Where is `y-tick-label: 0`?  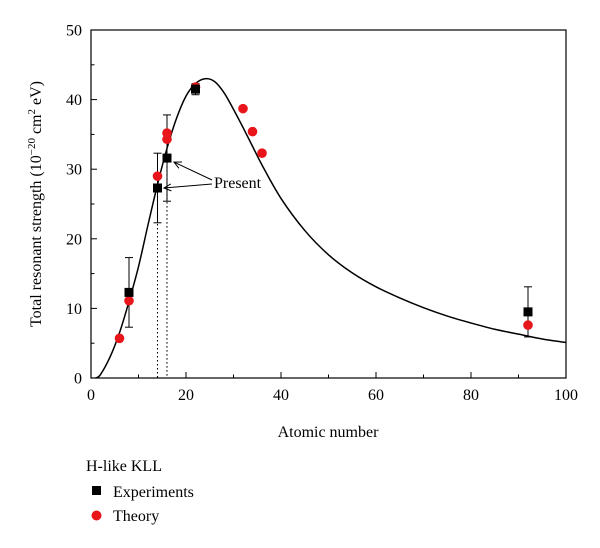
y-tick-label: 0 is located at coordinates (78, 379).